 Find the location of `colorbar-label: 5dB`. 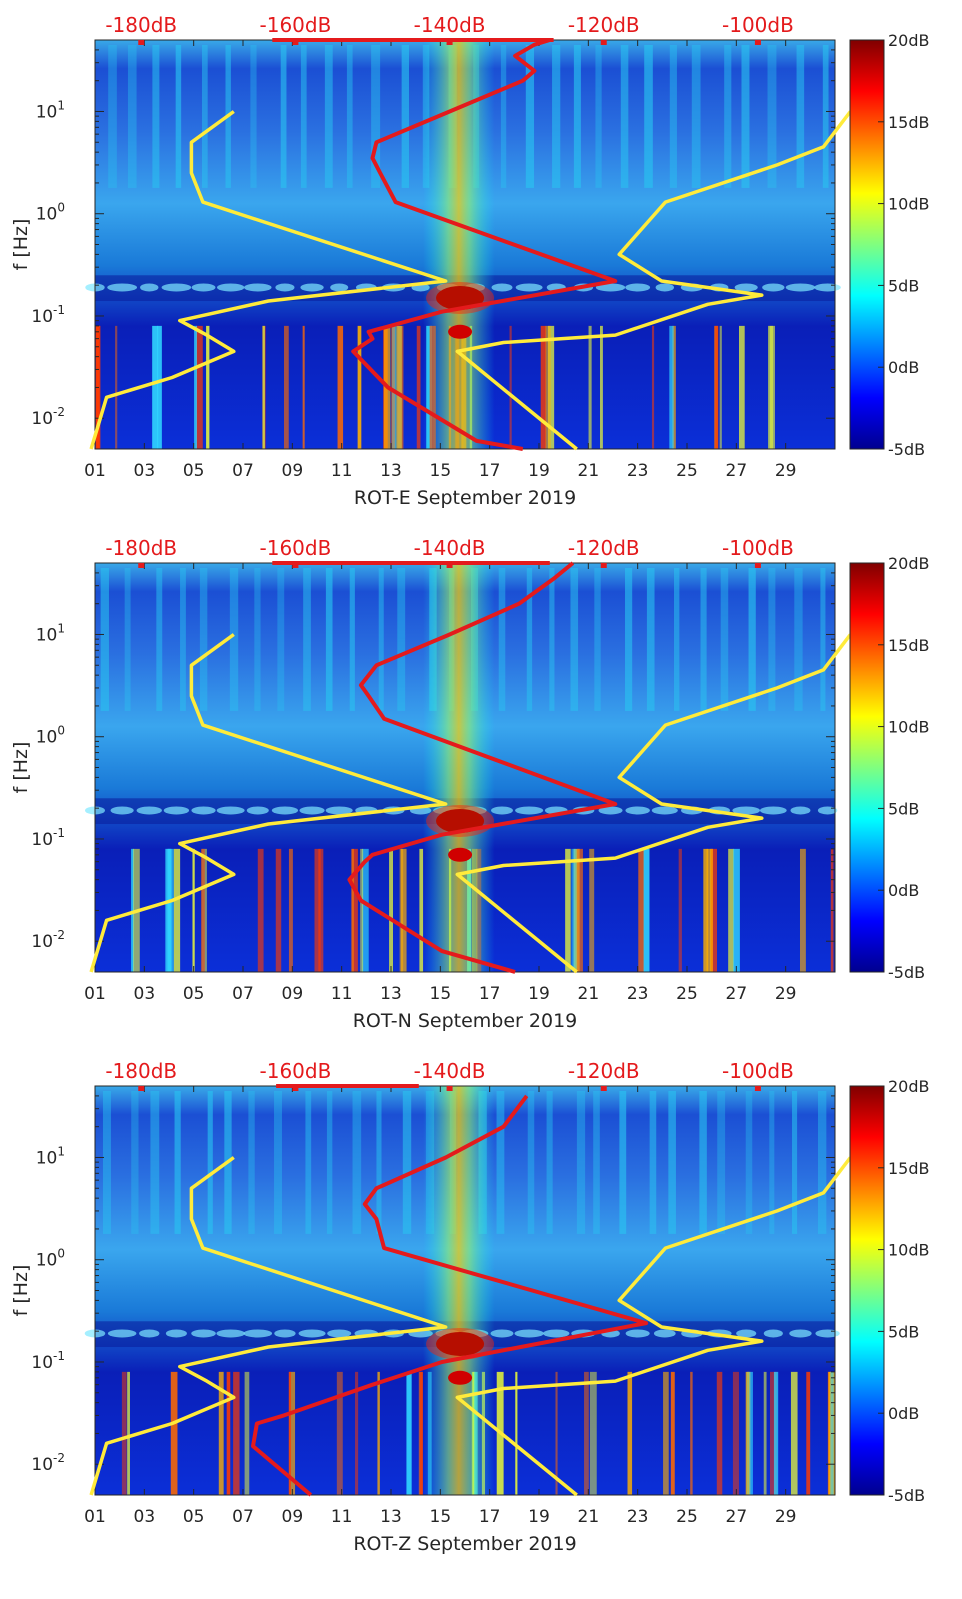

colorbar-label: 5dB is located at coordinates (903, 808).